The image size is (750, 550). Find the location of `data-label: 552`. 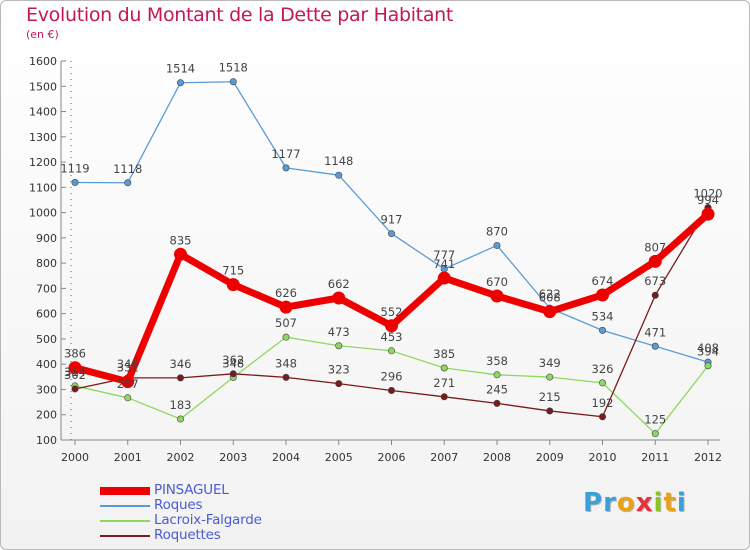

data-label: 552 is located at coordinates (392, 312).